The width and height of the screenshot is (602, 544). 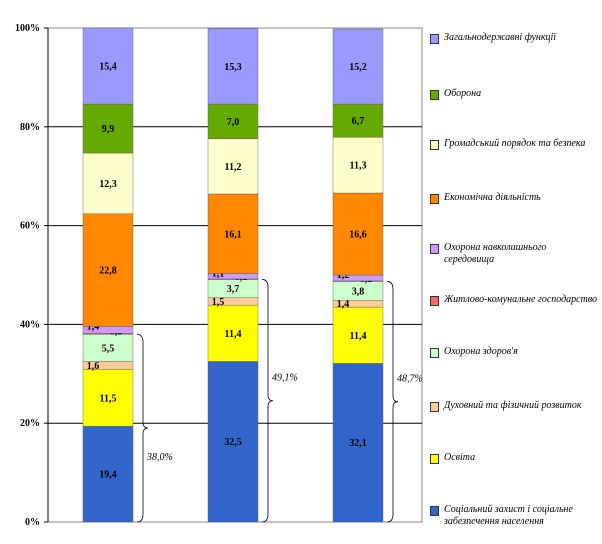 I want to click on segment-value-label: 6,7, so click(x=358, y=121).